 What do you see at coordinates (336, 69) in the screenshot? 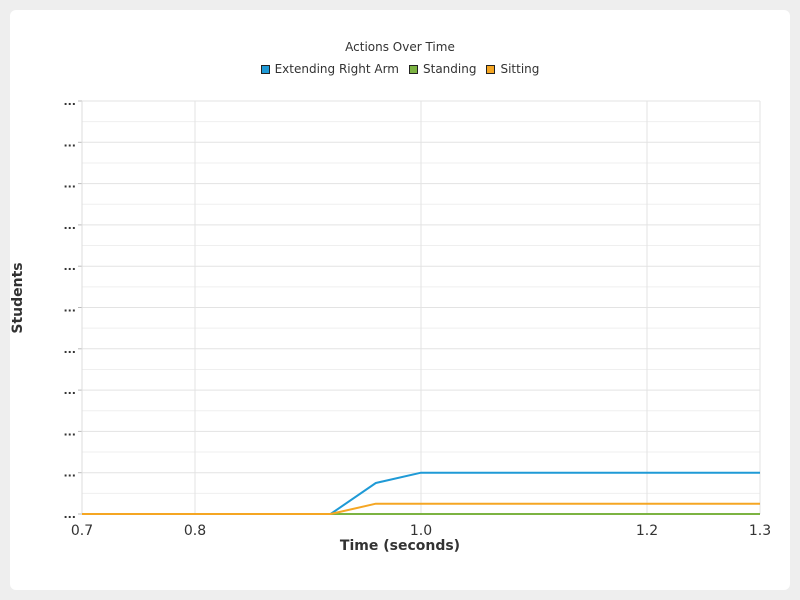
I see `legend-label: Extending Right Arm` at bounding box center [336, 69].